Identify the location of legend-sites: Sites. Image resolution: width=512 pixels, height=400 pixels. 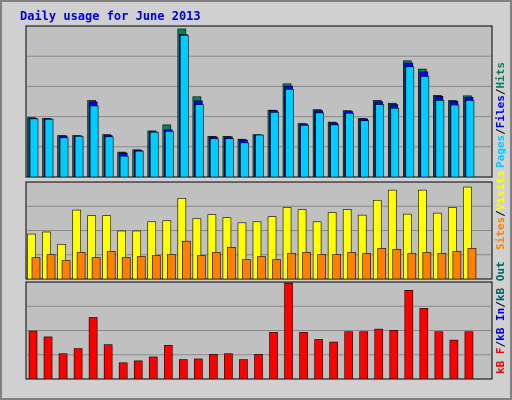
(500, 233).